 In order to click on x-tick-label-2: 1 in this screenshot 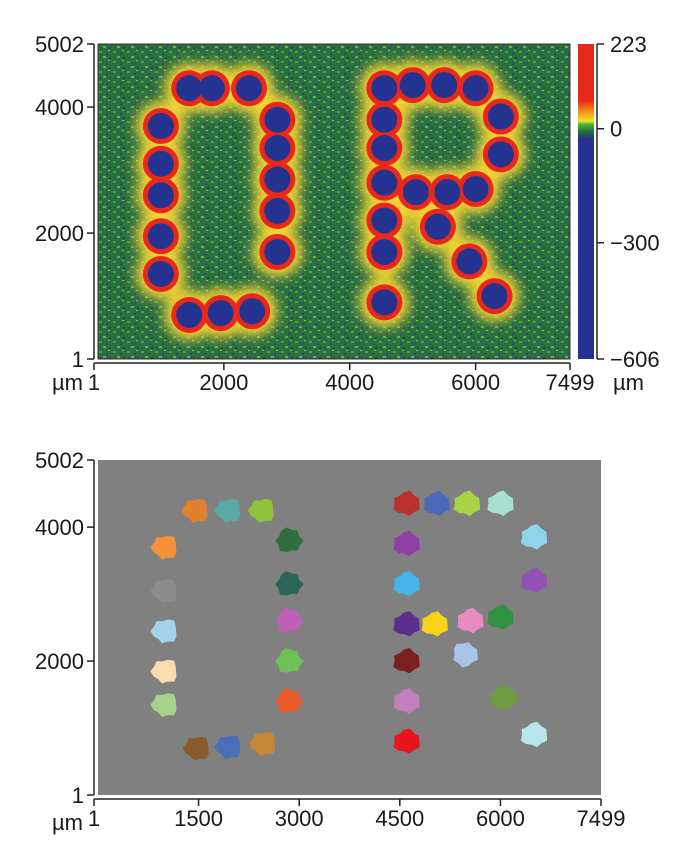, I will do `click(94, 818)`.